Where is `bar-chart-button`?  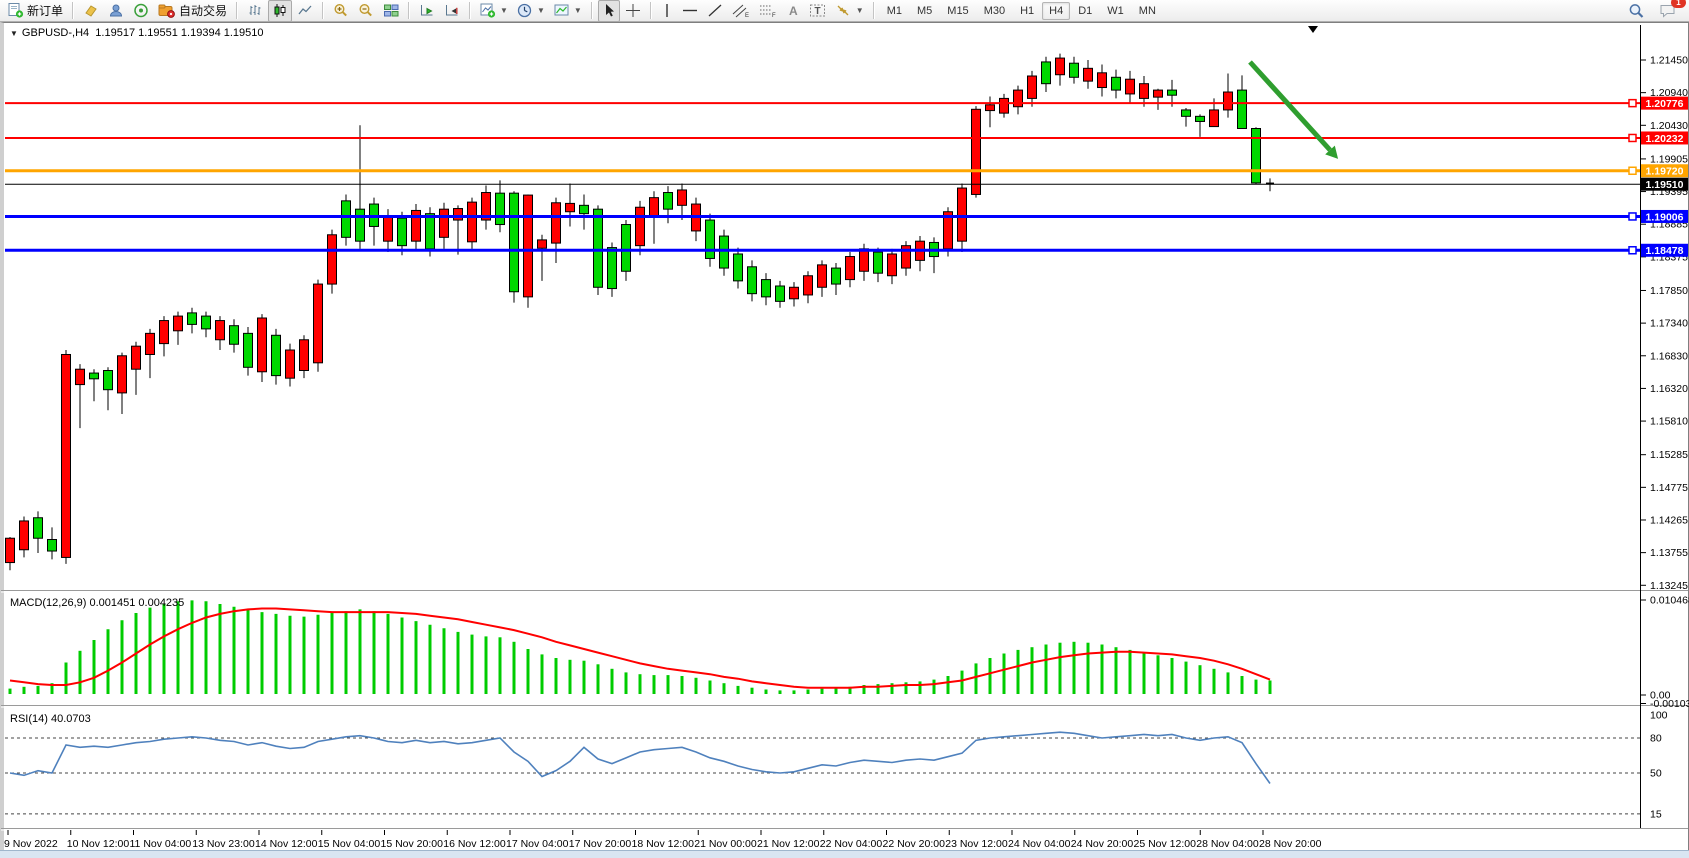
bar-chart-button is located at coordinates (255, 11).